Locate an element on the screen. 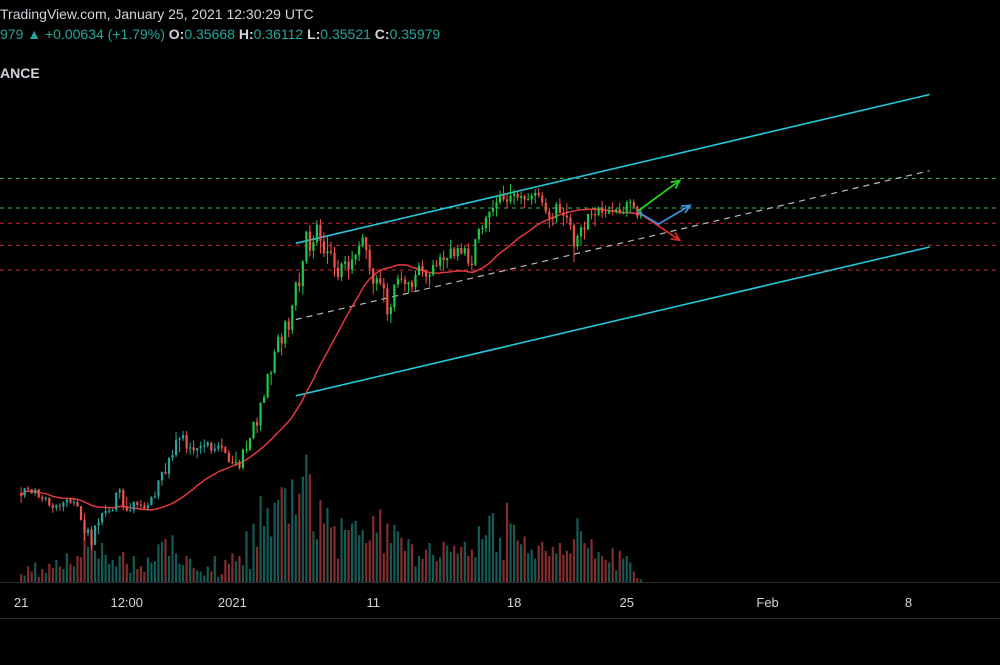  price-change: +0.00634 (+1.79%) is located at coordinates (105, 34).